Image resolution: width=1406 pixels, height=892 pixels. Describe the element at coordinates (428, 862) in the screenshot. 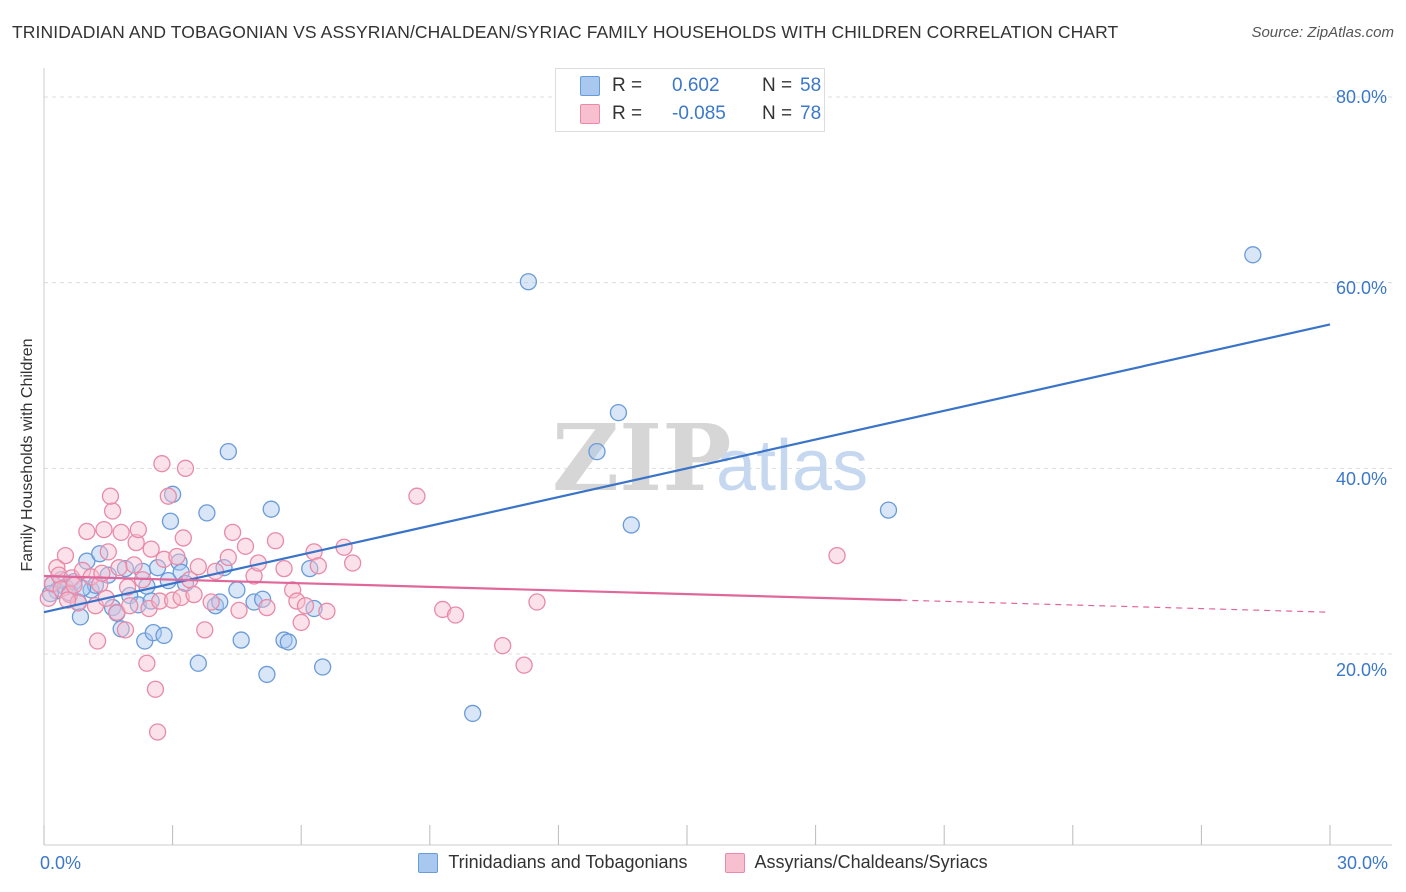

I see `legend-swatch-trinidadian` at that location.